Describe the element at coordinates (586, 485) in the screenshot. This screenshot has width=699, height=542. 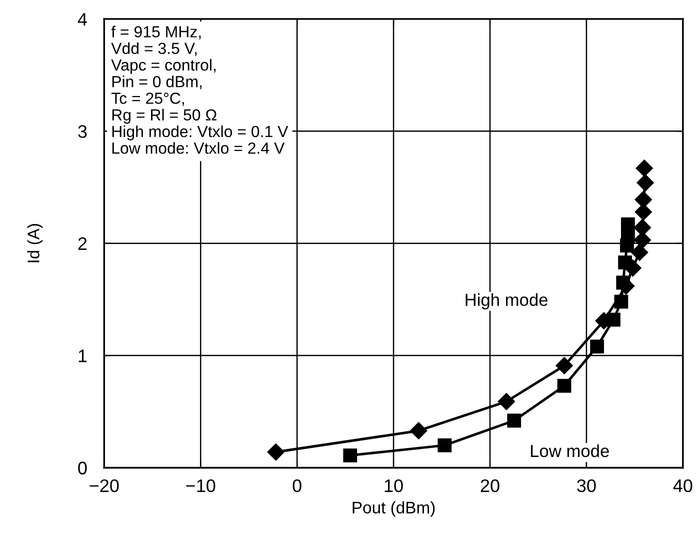
I see `x-tick-label: 30` at that location.